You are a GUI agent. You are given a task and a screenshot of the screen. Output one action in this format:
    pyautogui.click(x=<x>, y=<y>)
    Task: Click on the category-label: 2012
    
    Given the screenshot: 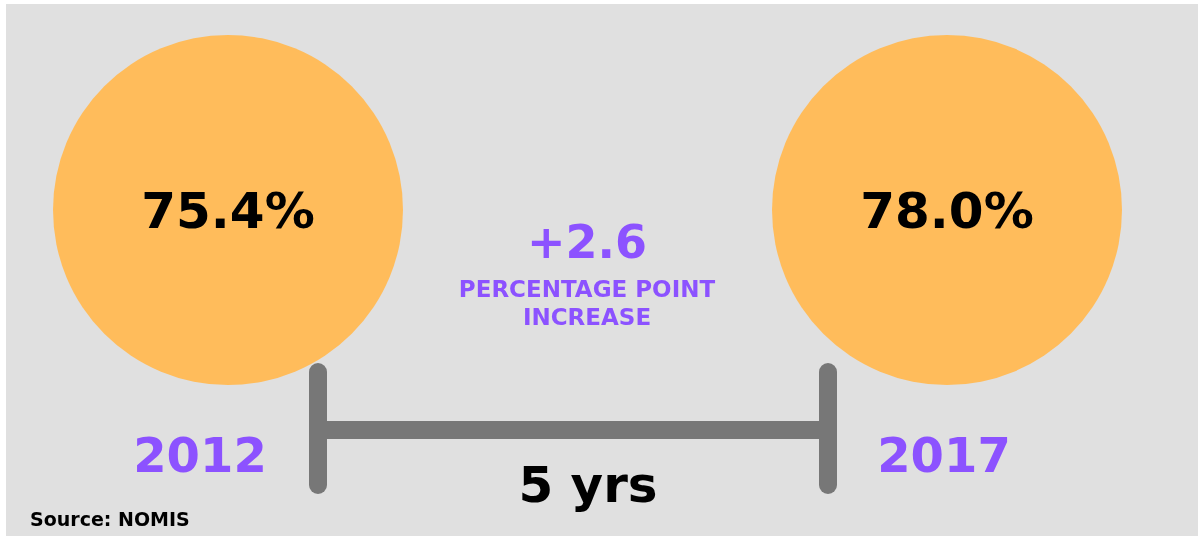 What is the action you would take?
    pyautogui.click(x=200, y=455)
    